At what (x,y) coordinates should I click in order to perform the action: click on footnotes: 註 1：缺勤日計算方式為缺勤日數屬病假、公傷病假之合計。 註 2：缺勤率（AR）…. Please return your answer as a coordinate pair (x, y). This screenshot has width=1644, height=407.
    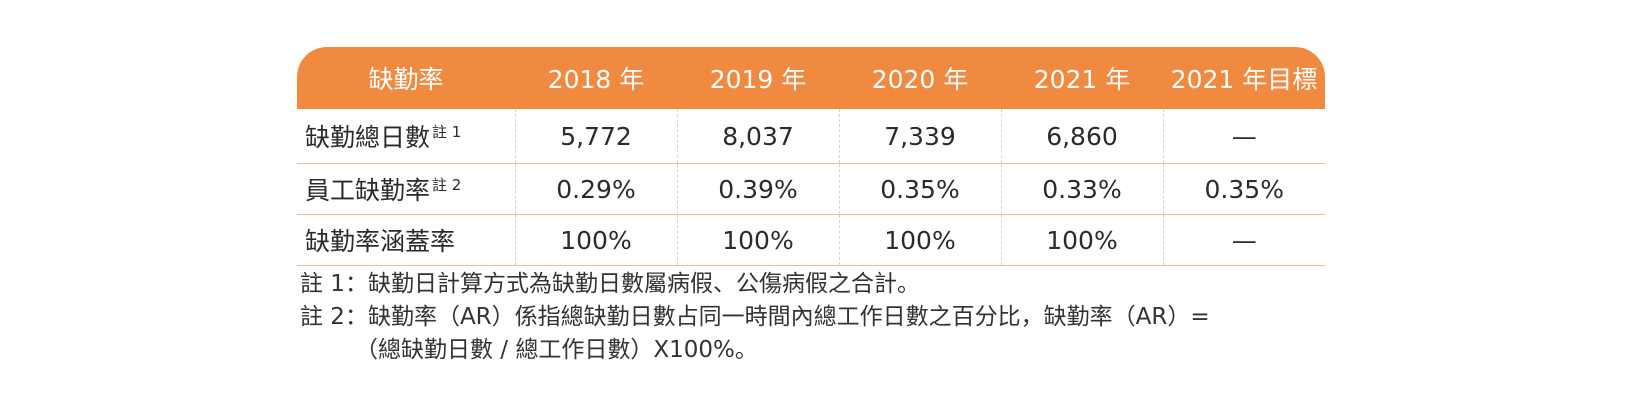
    Looking at the image, I should click on (755, 317).